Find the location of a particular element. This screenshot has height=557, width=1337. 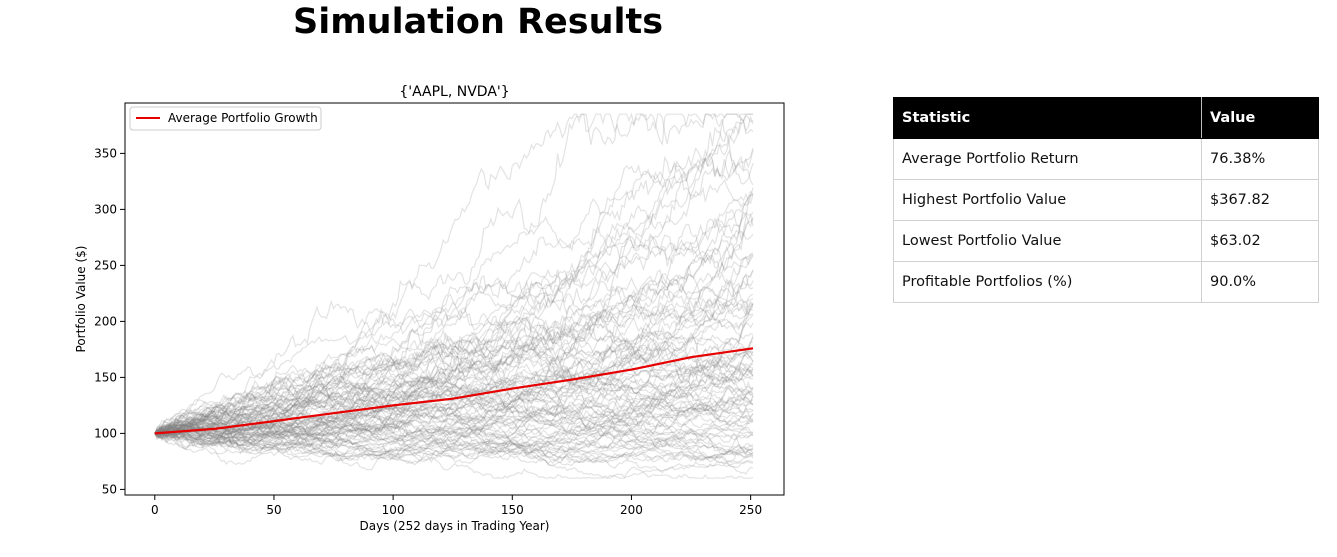

row-statistic: Highest Portfolio Value is located at coordinates (1047, 200).